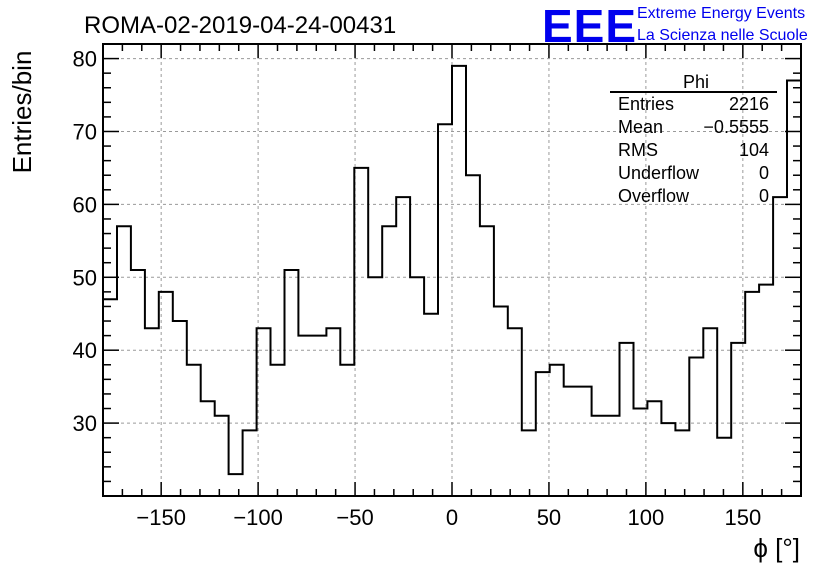 The height and width of the screenshot is (572, 836). Describe the element at coordinates (659, 173) in the screenshot. I see `stats-label: Underflow` at that location.